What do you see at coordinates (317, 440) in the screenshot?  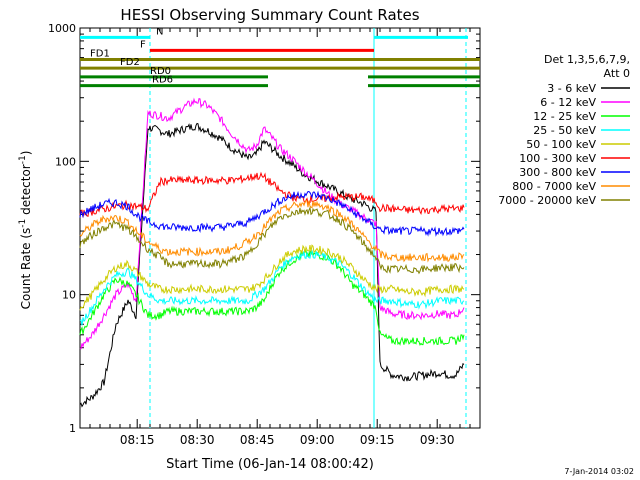 I see `x-tick-label: 09:00` at bounding box center [317, 440].